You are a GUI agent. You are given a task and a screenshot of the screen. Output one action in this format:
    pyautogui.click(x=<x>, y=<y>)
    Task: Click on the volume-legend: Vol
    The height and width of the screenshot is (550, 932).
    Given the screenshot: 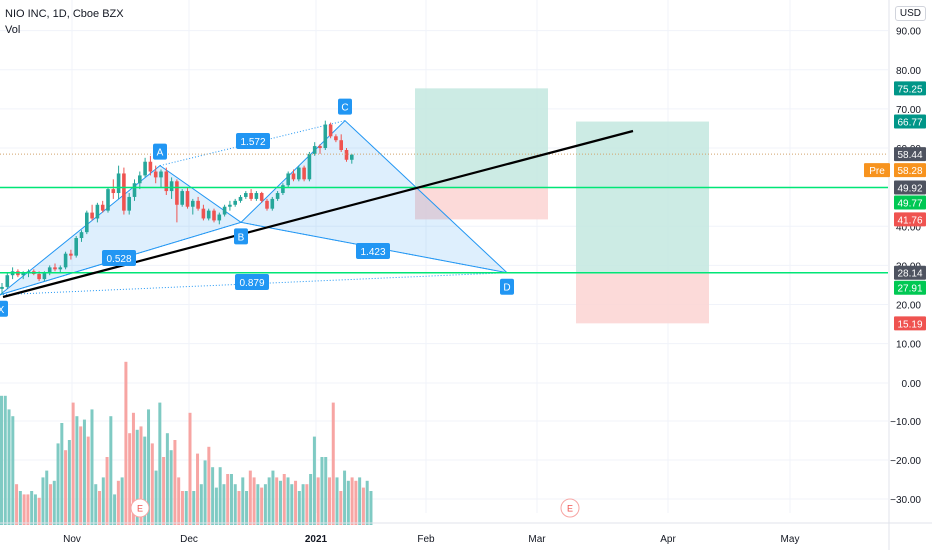 What is the action you would take?
    pyautogui.click(x=13, y=30)
    